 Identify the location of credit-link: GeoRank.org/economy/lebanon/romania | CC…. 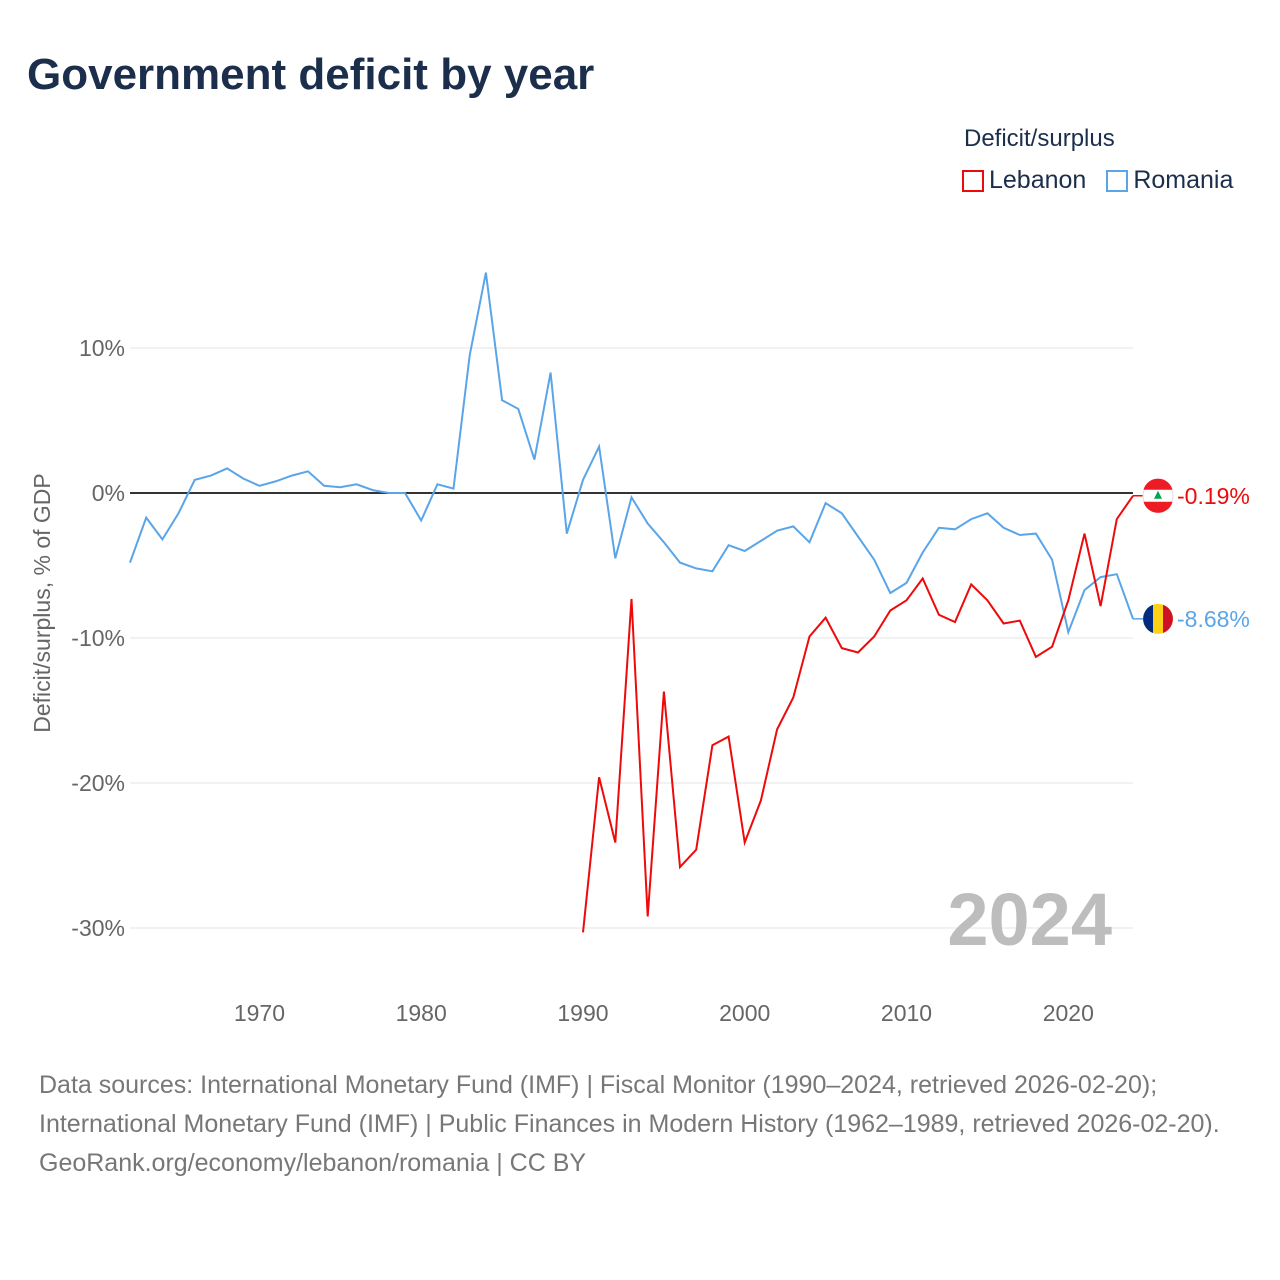
(313, 1163).